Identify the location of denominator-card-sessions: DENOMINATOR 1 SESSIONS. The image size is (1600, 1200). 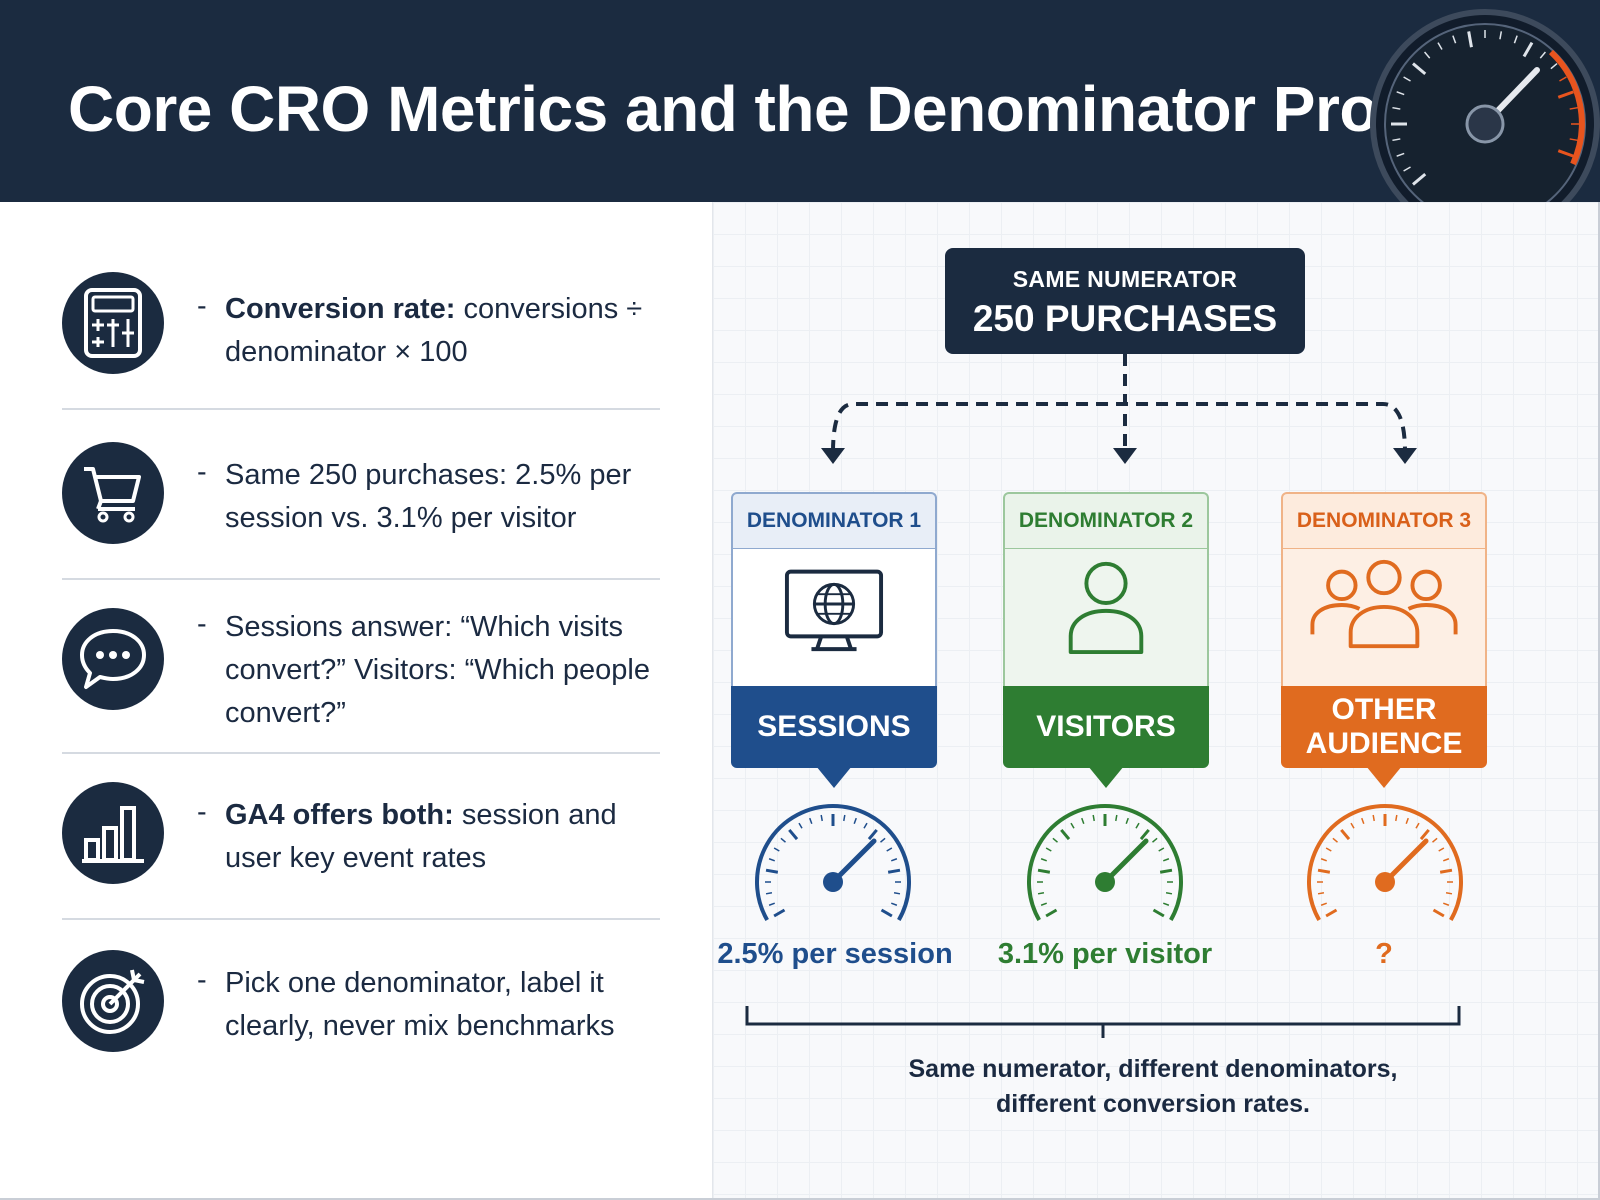
(834, 640).